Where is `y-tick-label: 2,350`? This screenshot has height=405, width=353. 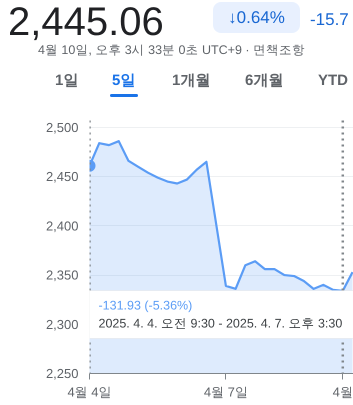 y-tick-label: 2,350 is located at coordinates (62, 275).